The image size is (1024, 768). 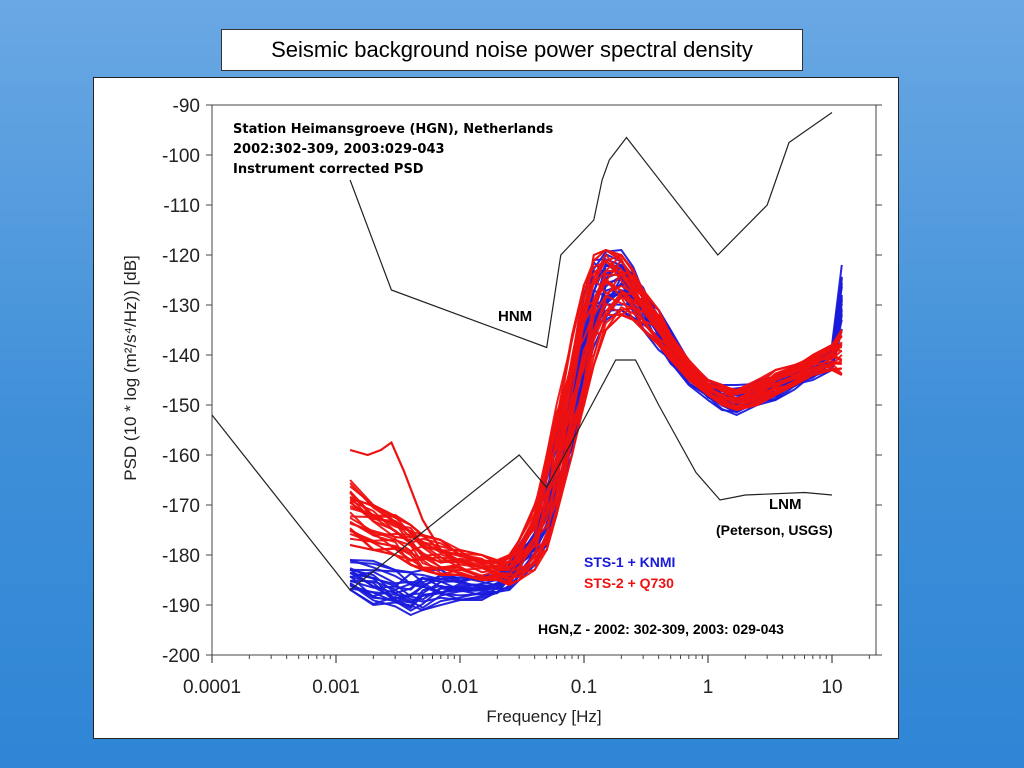 I want to click on y-tick-label: -190, so click(x=181, y=606).